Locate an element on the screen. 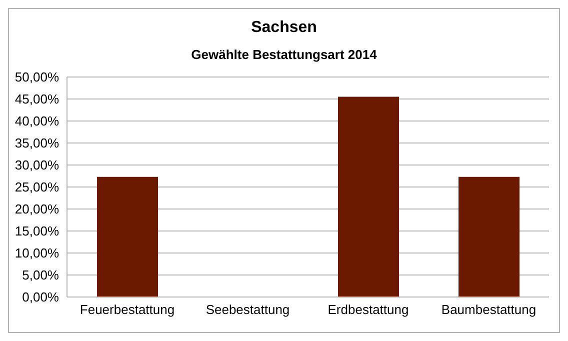  chart-subtitle: Gewählte Bestattungsart 2014 is located at coordinates (284, 55).